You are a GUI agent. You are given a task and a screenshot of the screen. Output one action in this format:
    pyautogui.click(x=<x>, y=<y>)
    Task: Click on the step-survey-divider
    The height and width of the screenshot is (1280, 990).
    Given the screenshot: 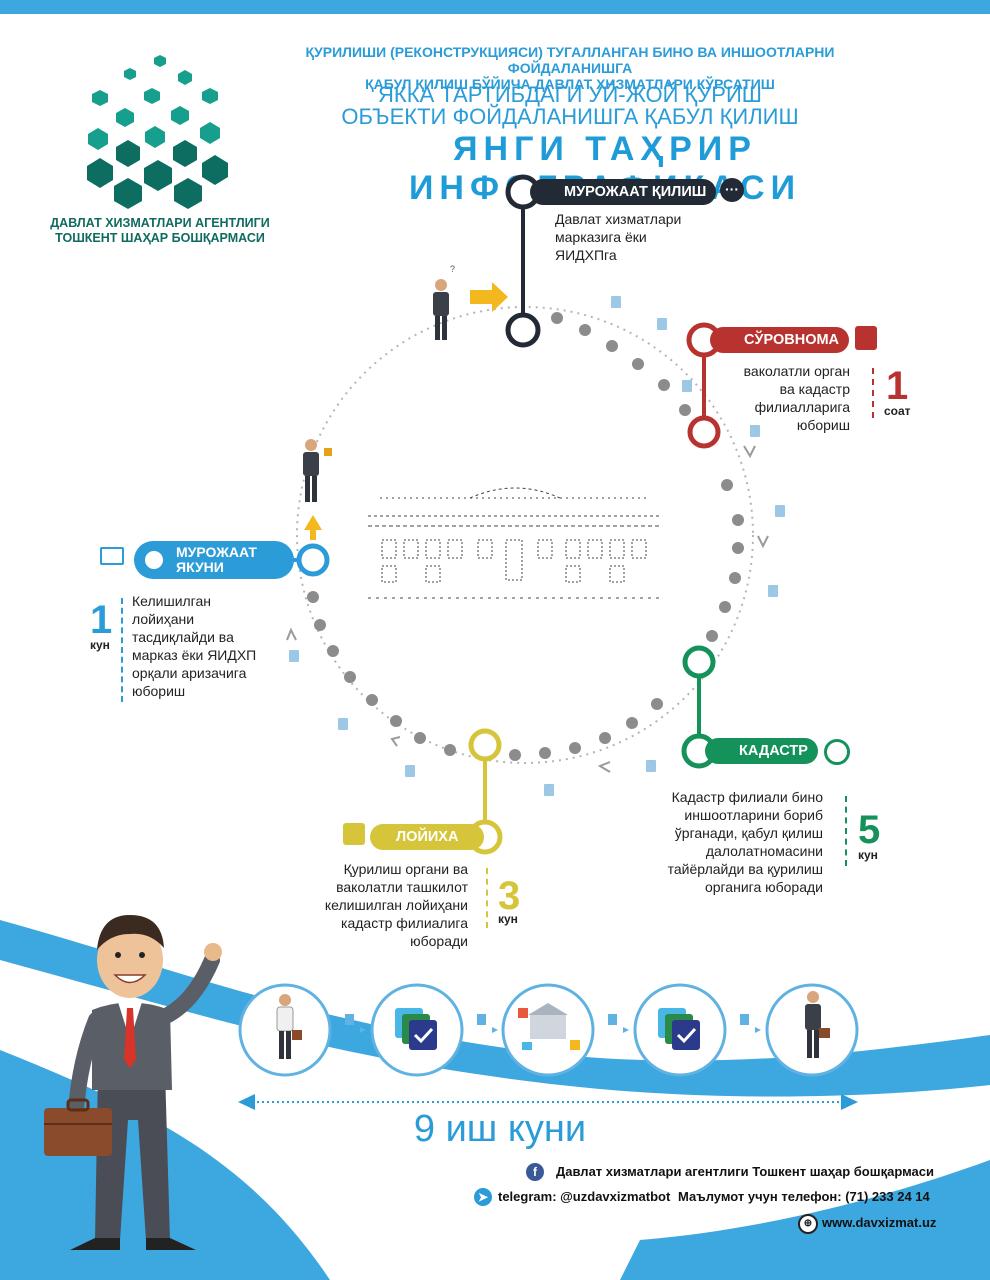 What is the action you would take?
    pyautogui.click(x=873, y=393)
    